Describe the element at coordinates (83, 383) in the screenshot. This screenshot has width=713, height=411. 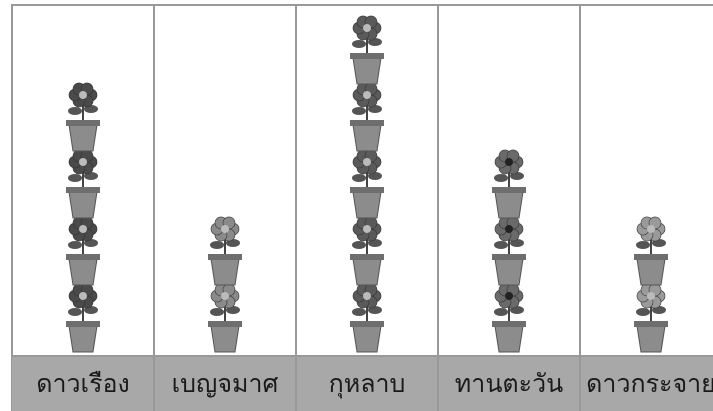
I see `x-tick-label: ดาวเรือง` at that location.